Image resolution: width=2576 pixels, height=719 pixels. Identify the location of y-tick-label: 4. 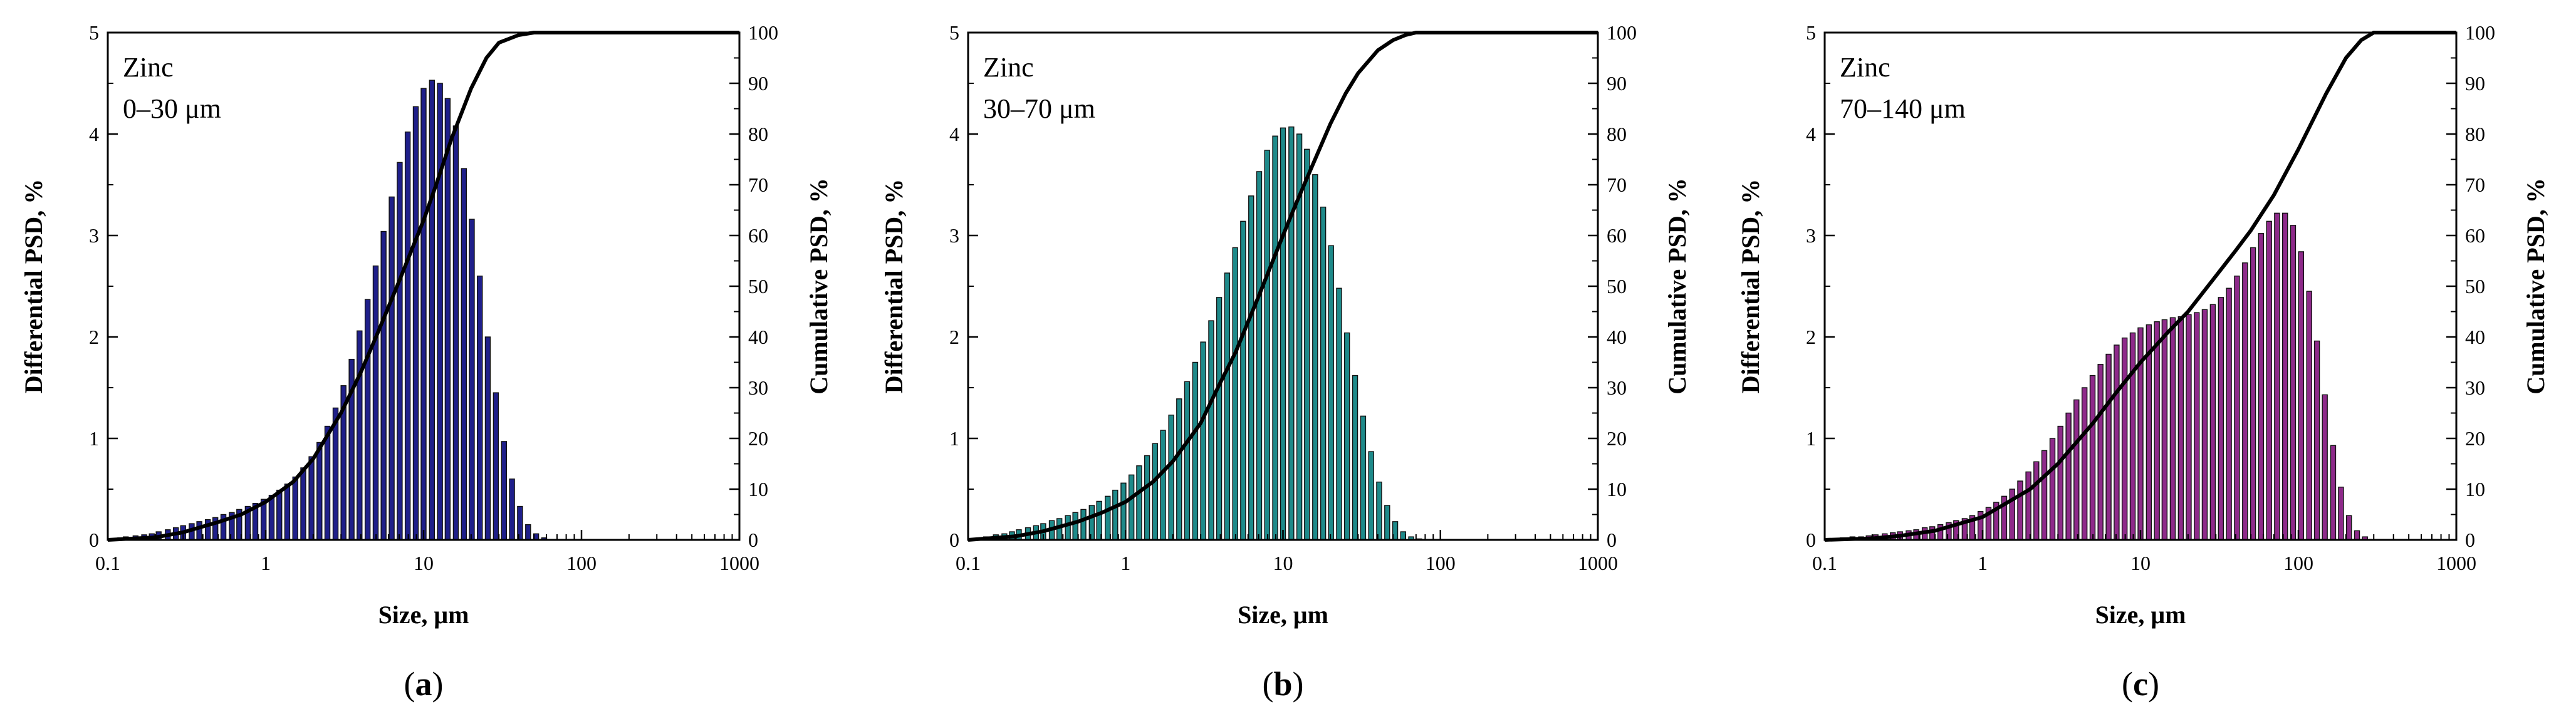
(1811, 134).